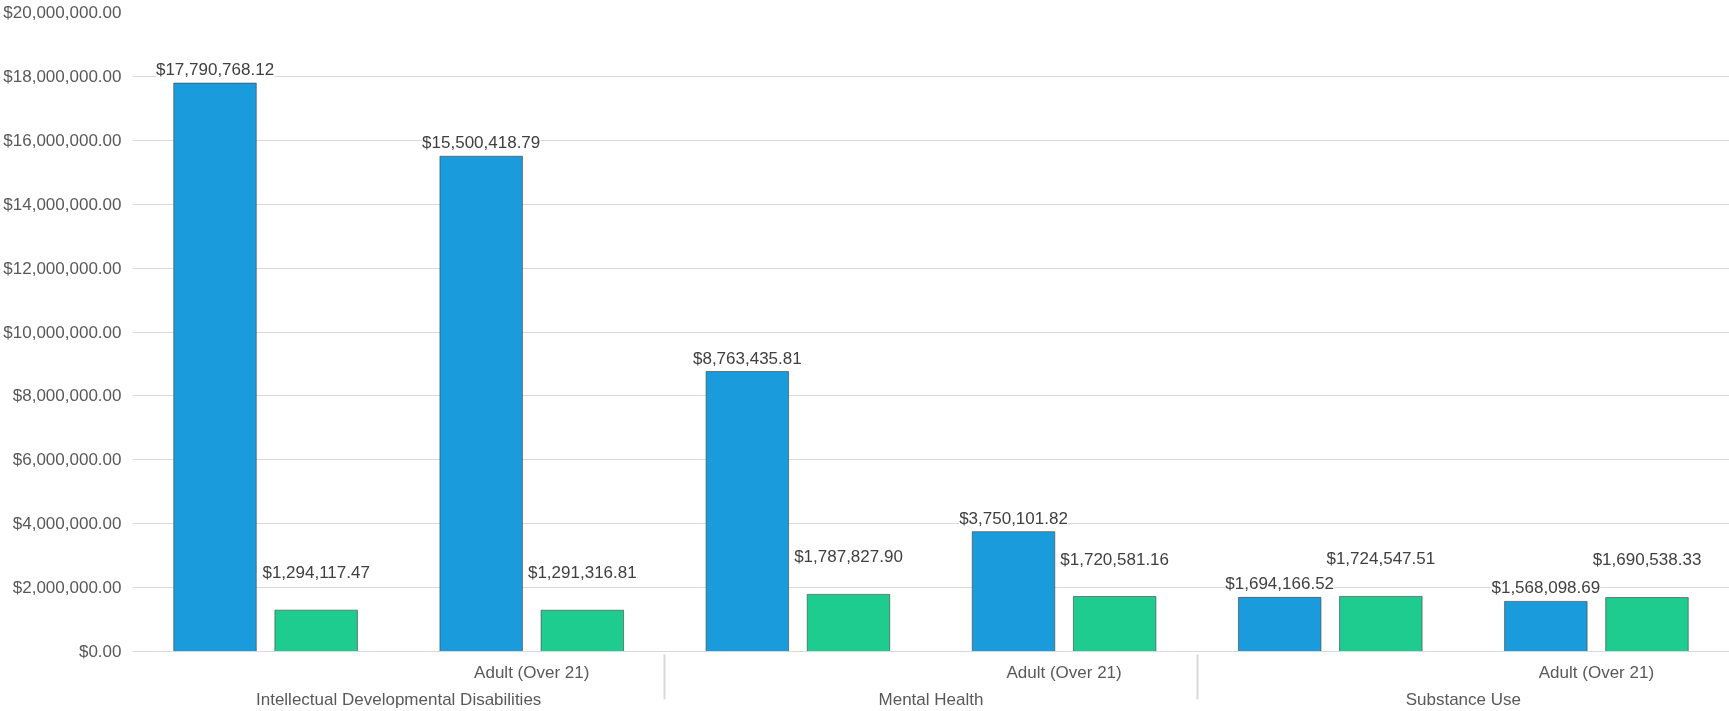  Describe the element at coordinates (398, 699) in the screenshot. I see `text: Intellectual Developmental Disabilities` at that location.